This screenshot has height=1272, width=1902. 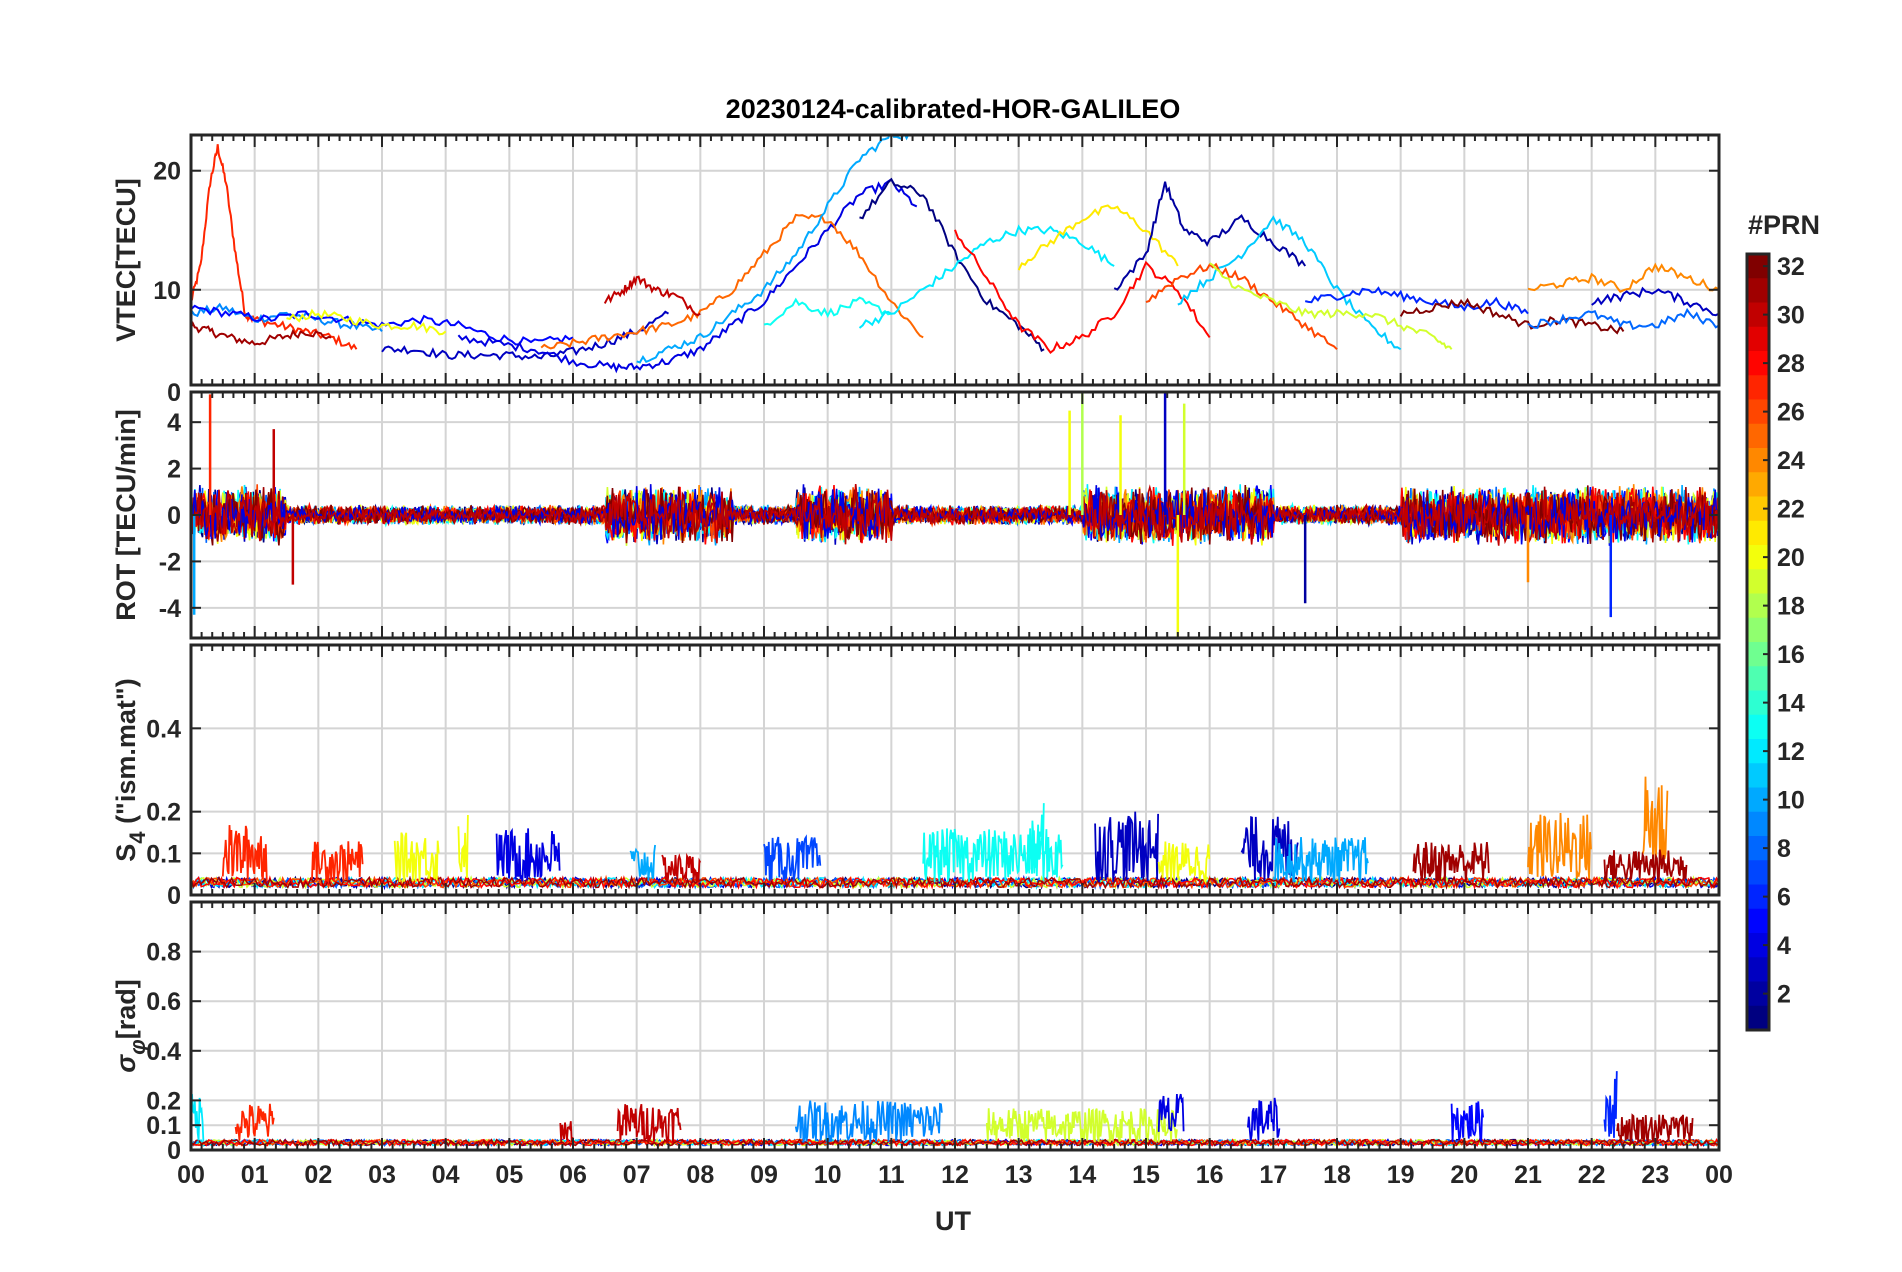 I want to click on y-tick-label: 10, so click(x=167, y=291).